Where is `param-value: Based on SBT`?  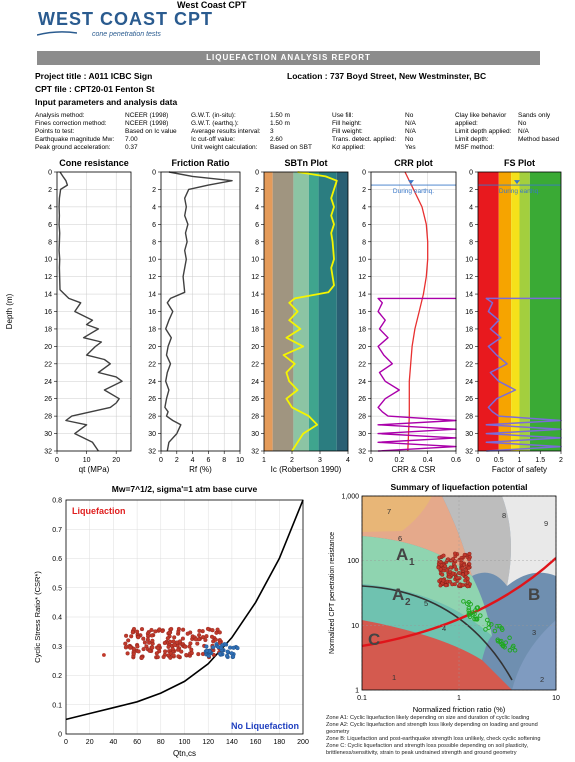 param-value: Based on SBT is located at coordinates (291, 147).